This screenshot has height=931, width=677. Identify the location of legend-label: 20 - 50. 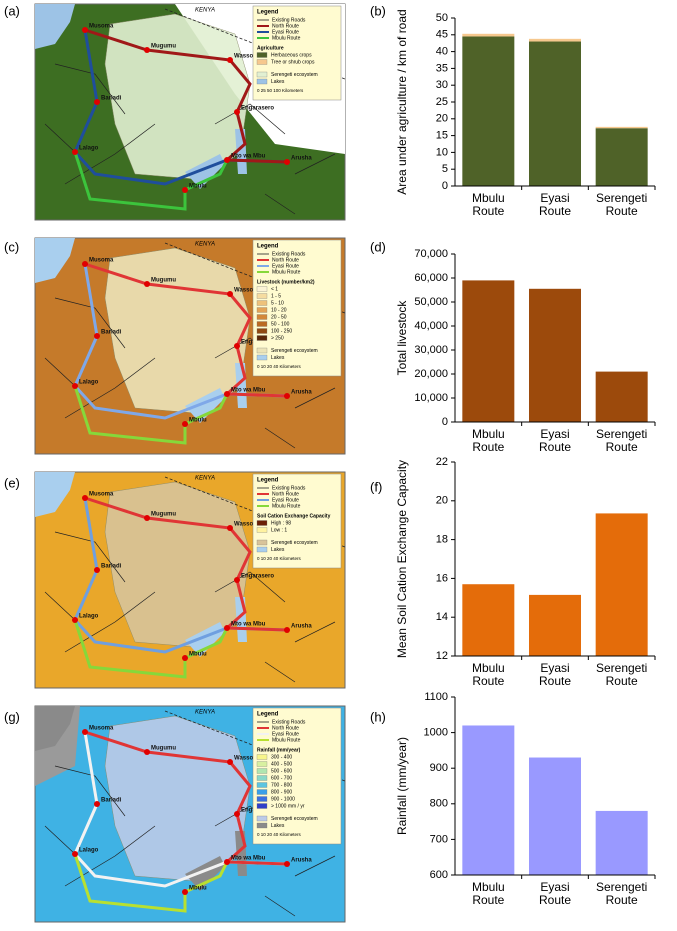
(279, 317).